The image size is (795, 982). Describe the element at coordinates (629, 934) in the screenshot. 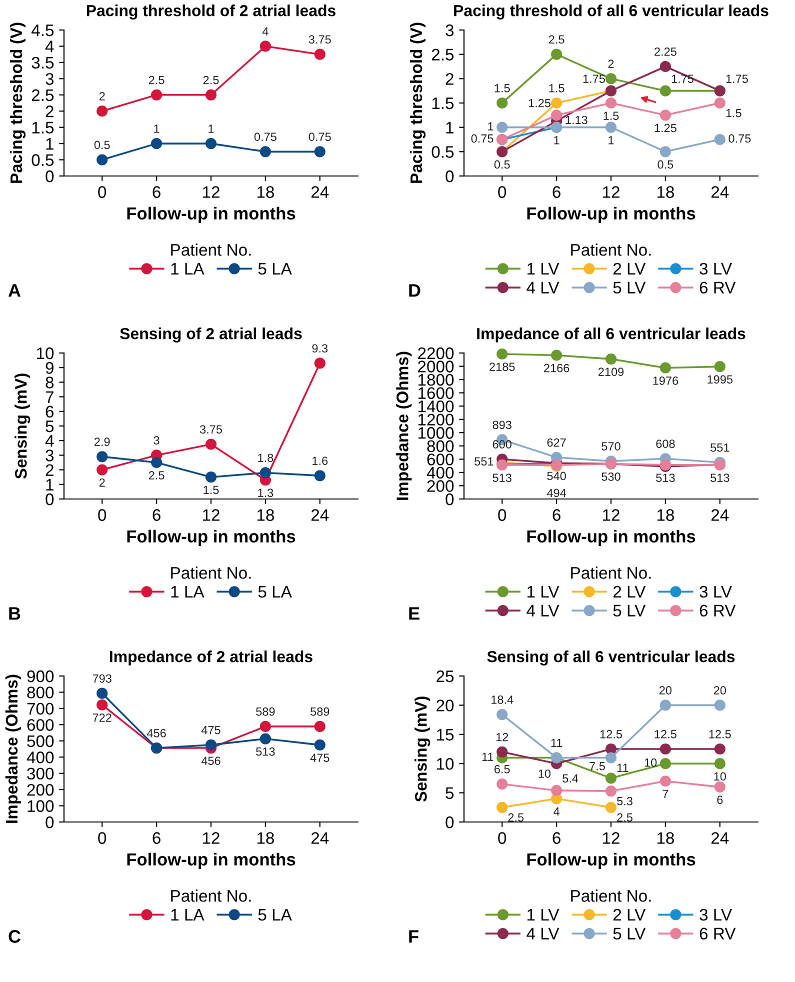

I see `legend-label: 5 LV` at that location.